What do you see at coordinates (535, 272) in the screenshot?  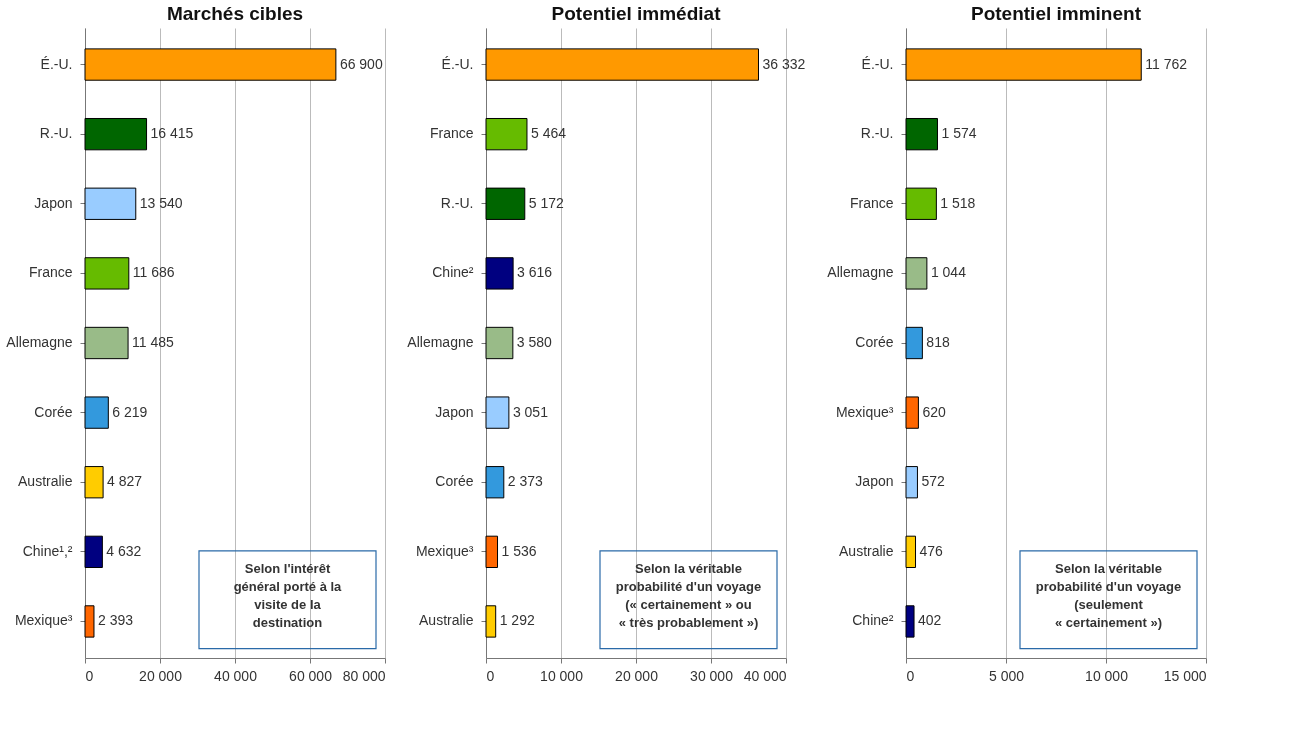 I see `data-label: 3 616` at bounding box center [535, 272].